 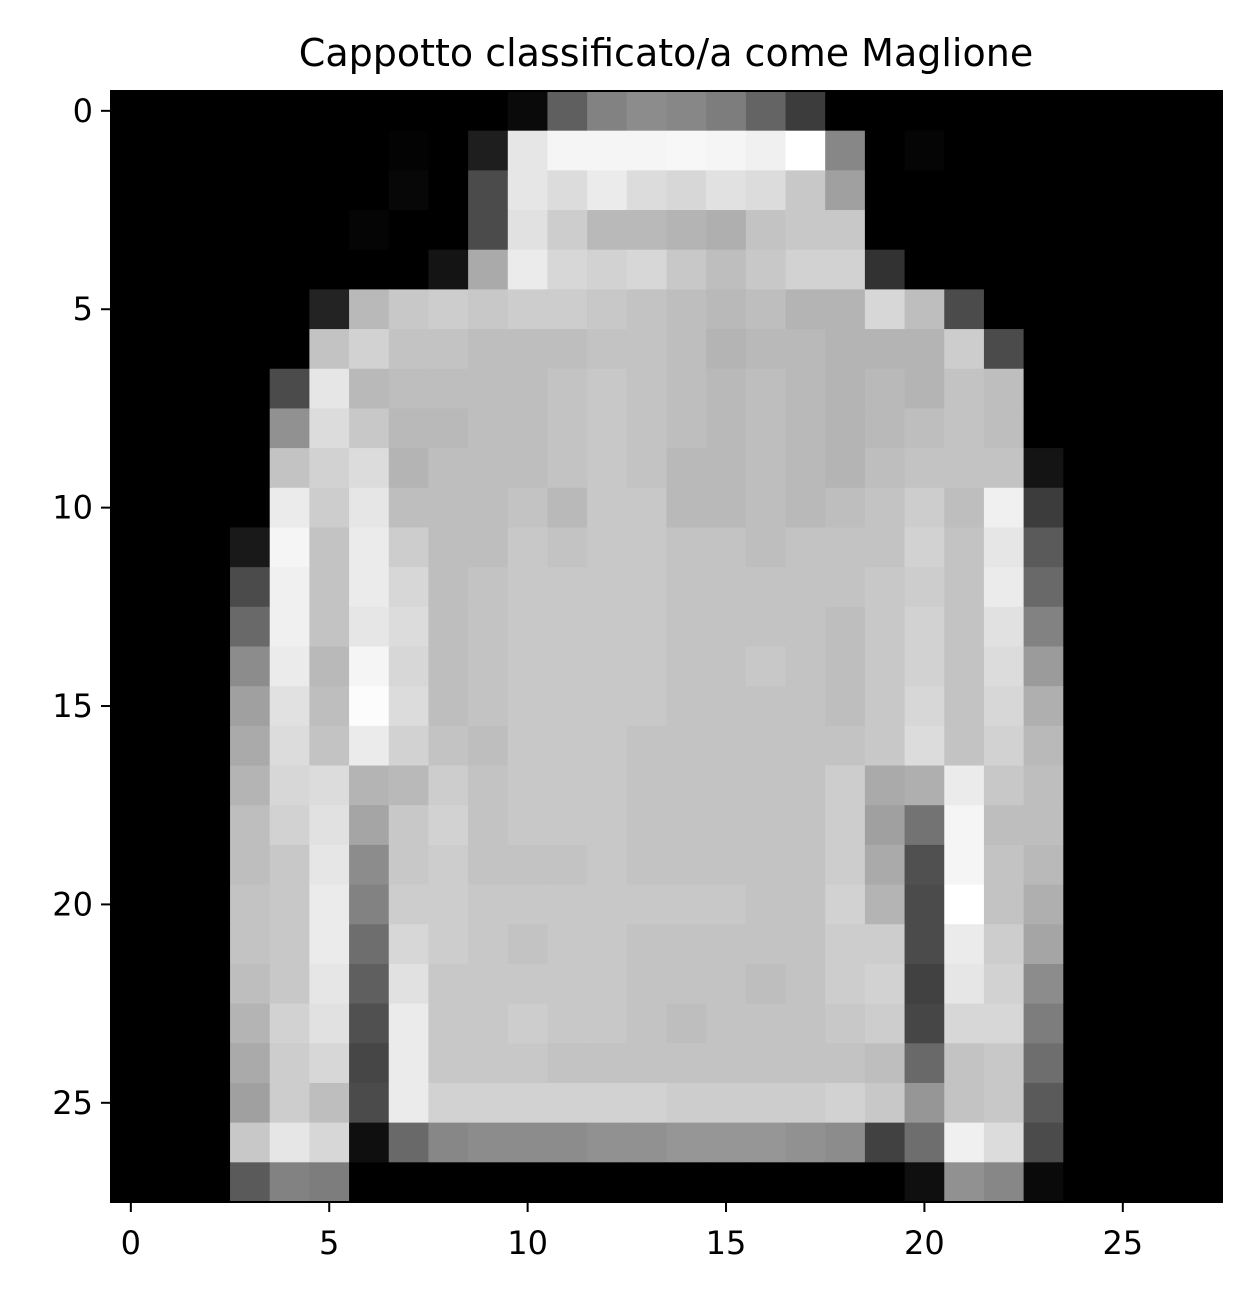 What do you see at coordinates (72, 904) in the screenshot?
I see `y-tick-label: 20` at bounding box center [72, 904].